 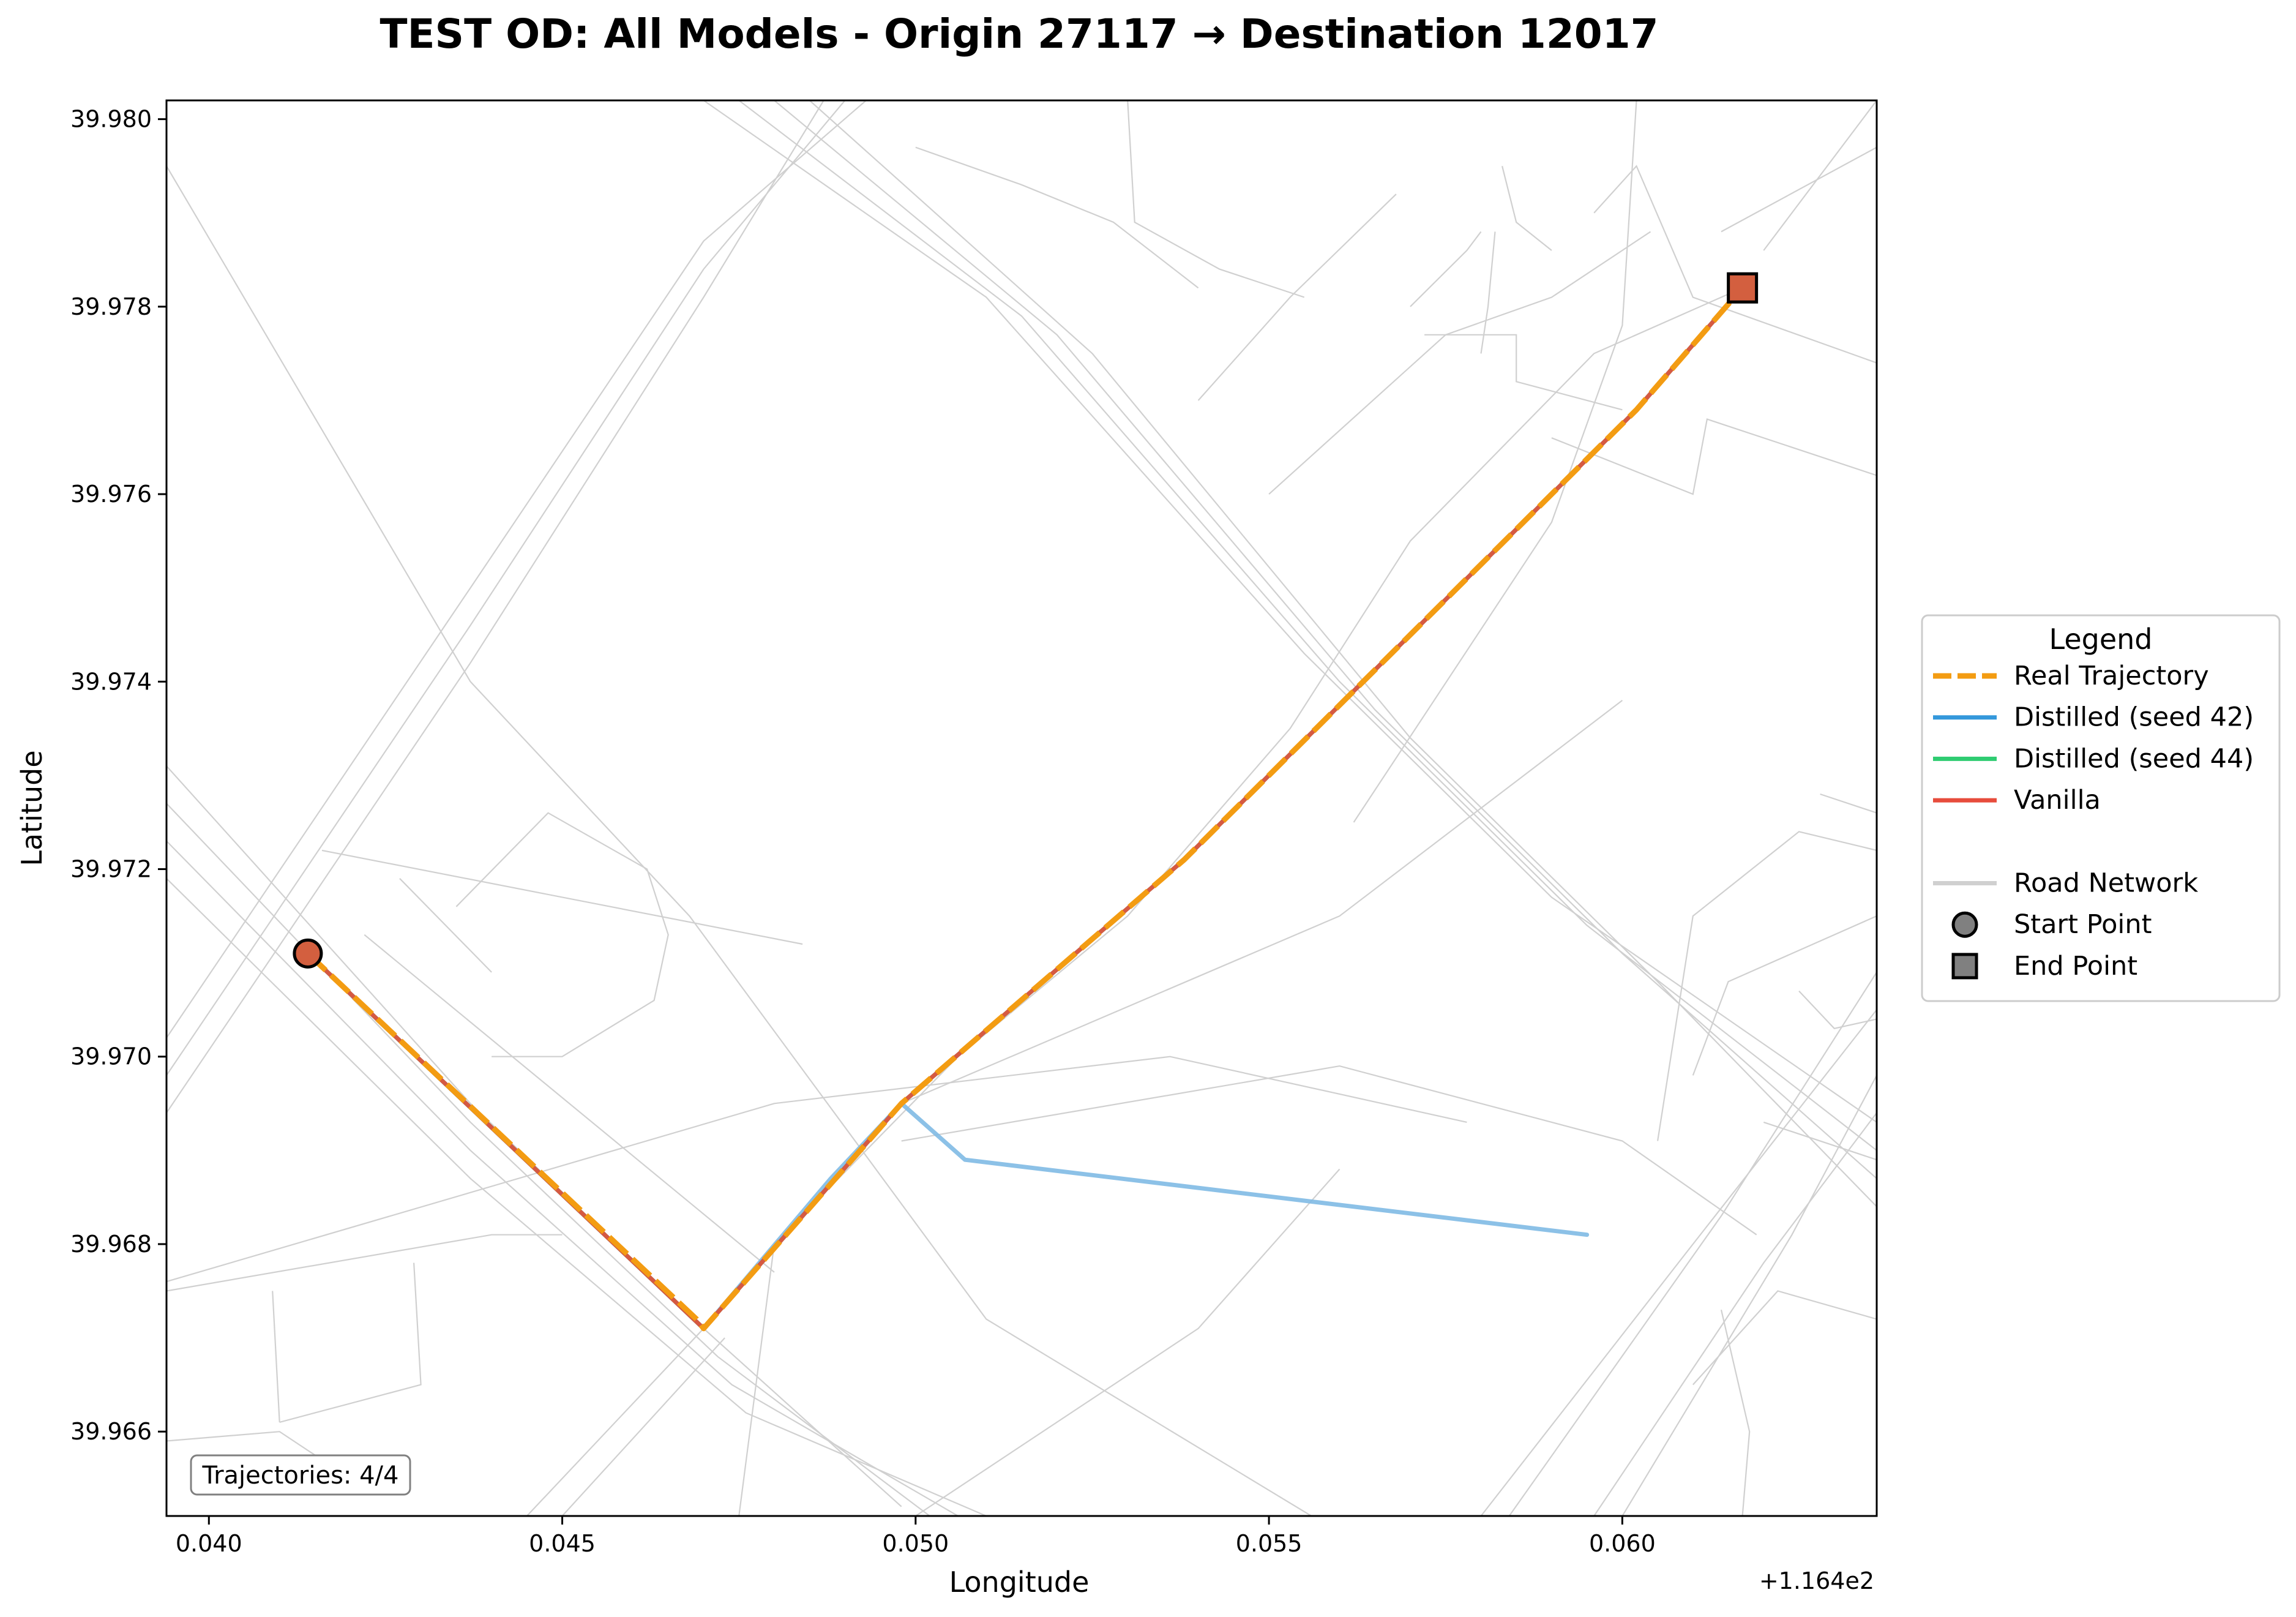 What do you see at coordinates (111, 119) in the screenshot?
I see `y-tick-label: 39.980` at bounding box center [111, 119].